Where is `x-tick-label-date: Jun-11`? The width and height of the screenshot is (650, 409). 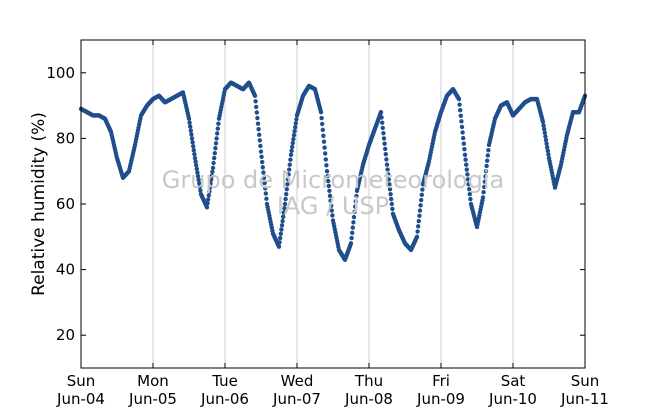 x-tick-label-date: Jun-11 is located at coordinates (584, 399).